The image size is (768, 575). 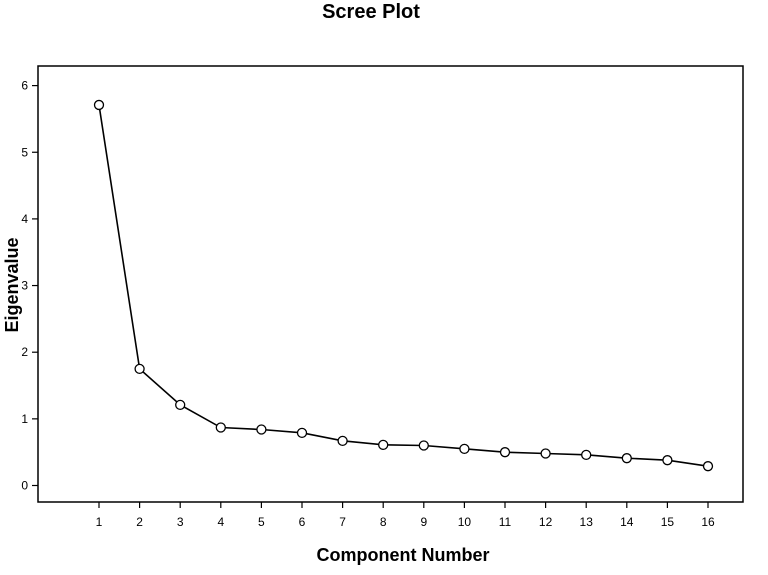 What do you see at coordinates (668, 522) in the screenshot?
I see `x-tick-label: 15` at bounding box center [668, 522].